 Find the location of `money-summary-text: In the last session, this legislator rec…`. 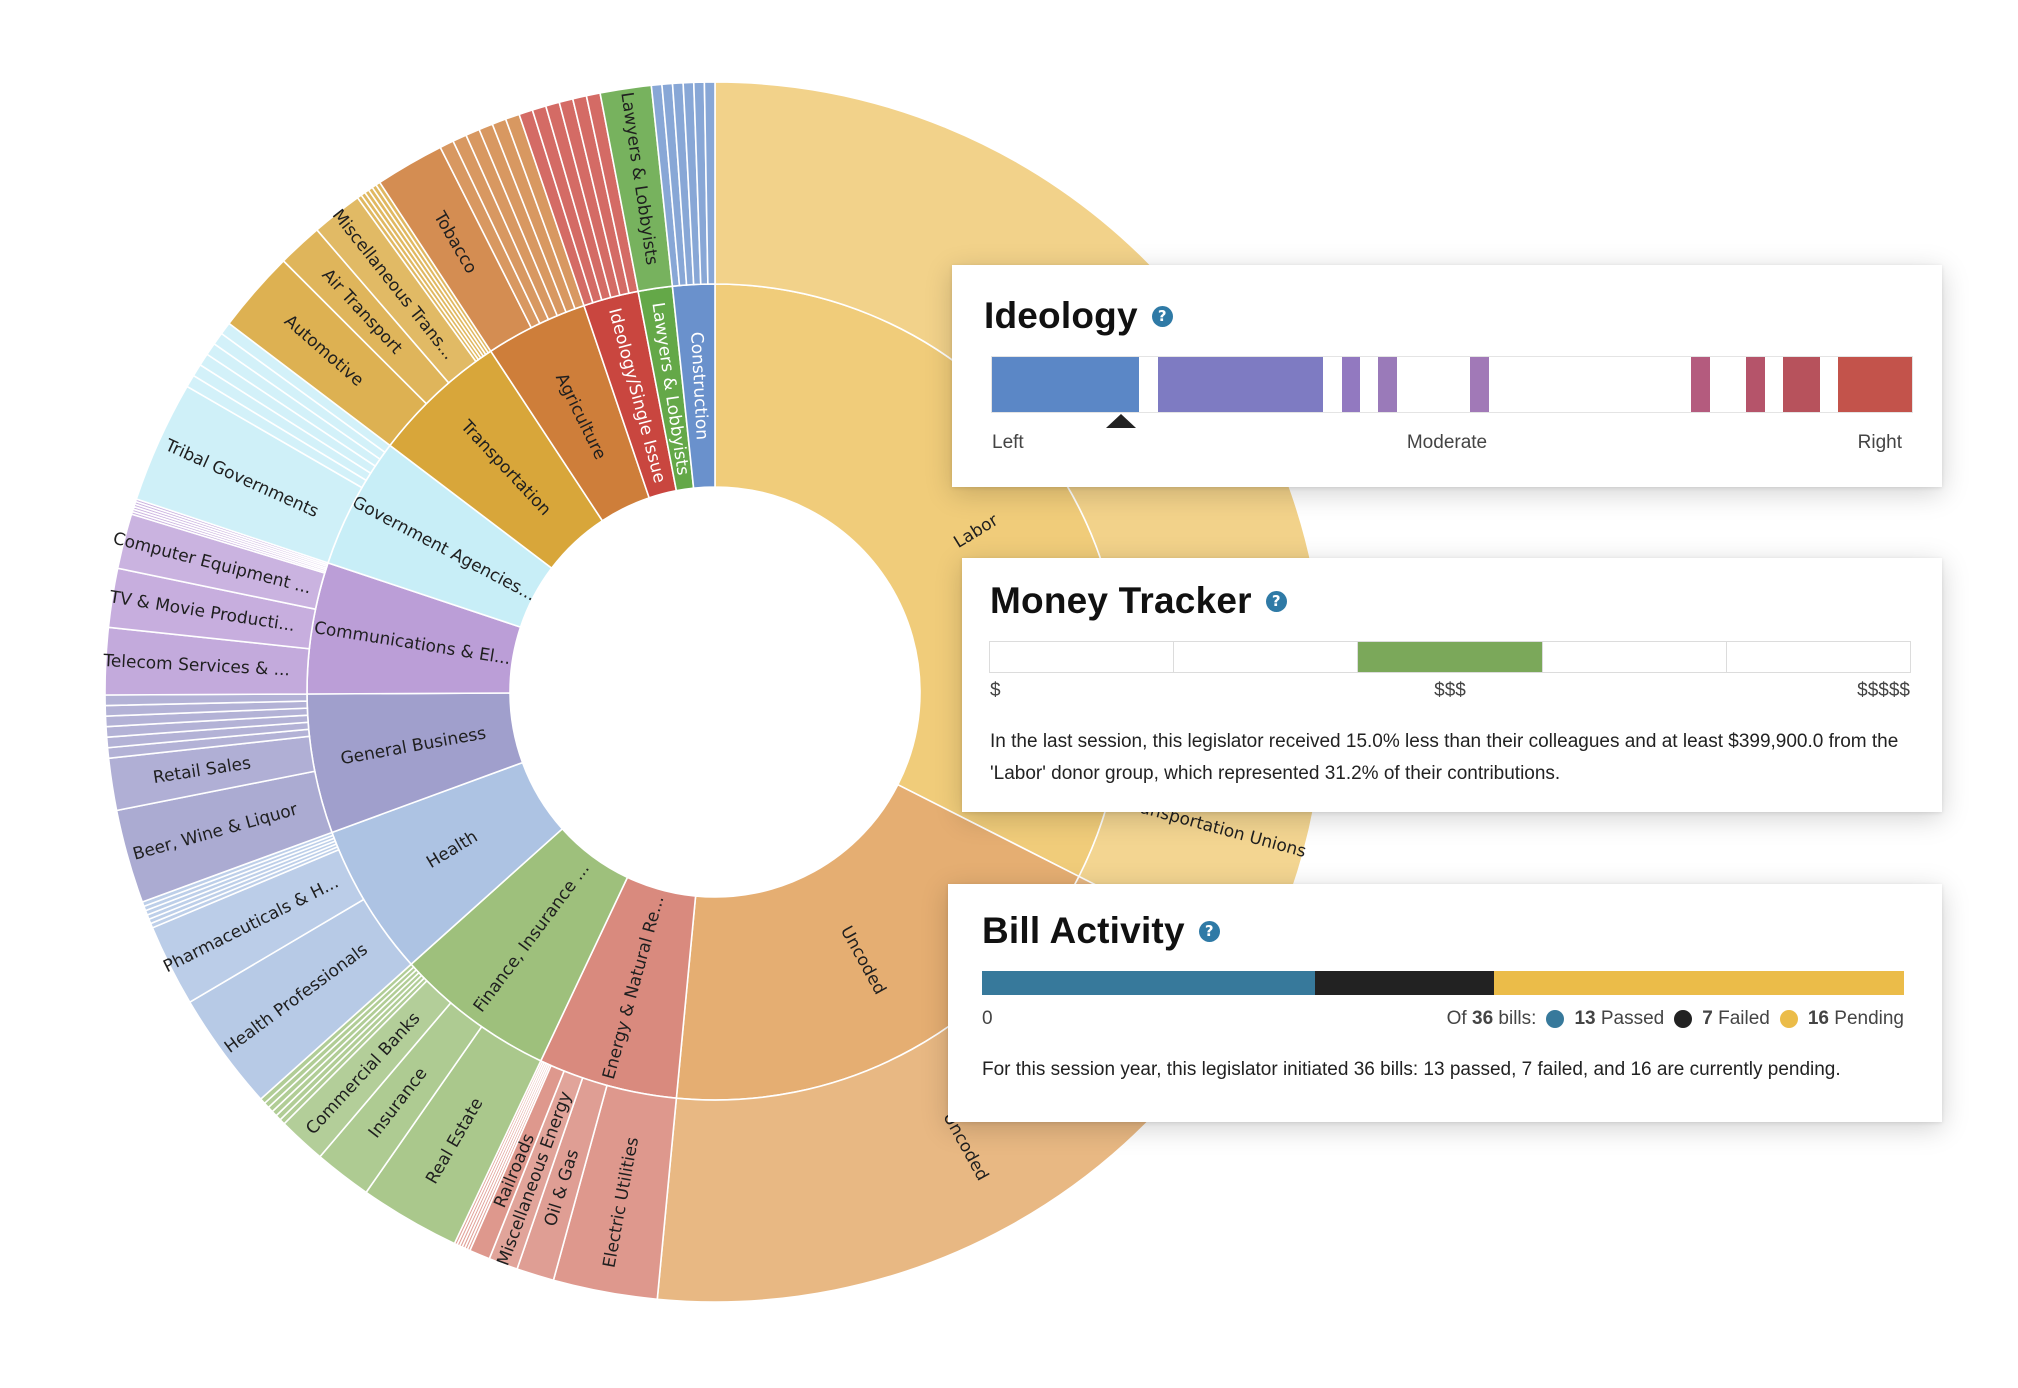

money-summary-text: In the last session, this legislator rec… is located at coordinates (1444, 757).